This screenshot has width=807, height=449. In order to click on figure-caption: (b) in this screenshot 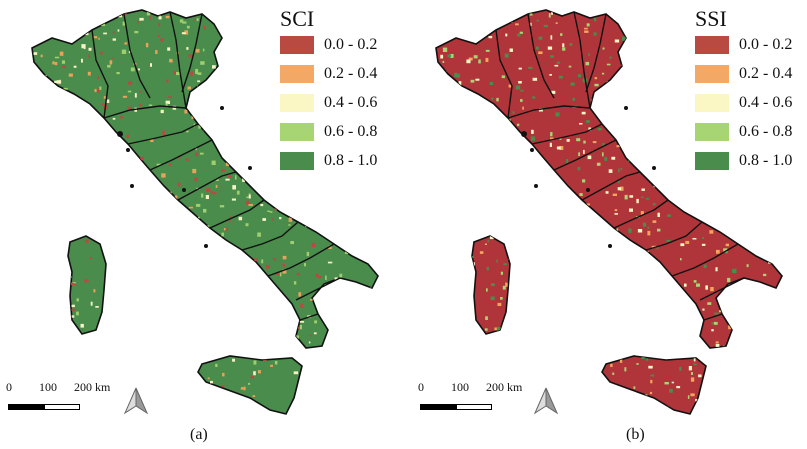, I will do `click(635, 434)`.